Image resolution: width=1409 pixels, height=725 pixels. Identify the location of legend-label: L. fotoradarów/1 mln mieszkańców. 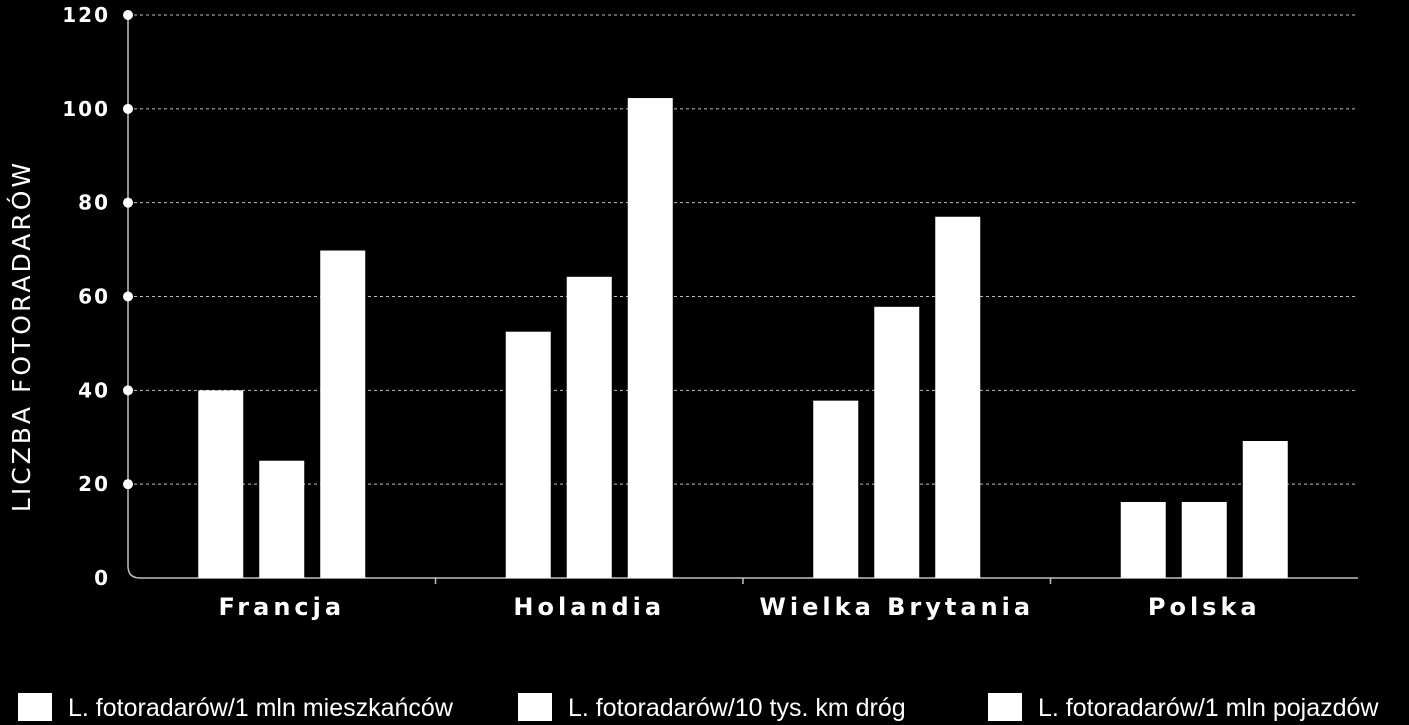
(261, 708).